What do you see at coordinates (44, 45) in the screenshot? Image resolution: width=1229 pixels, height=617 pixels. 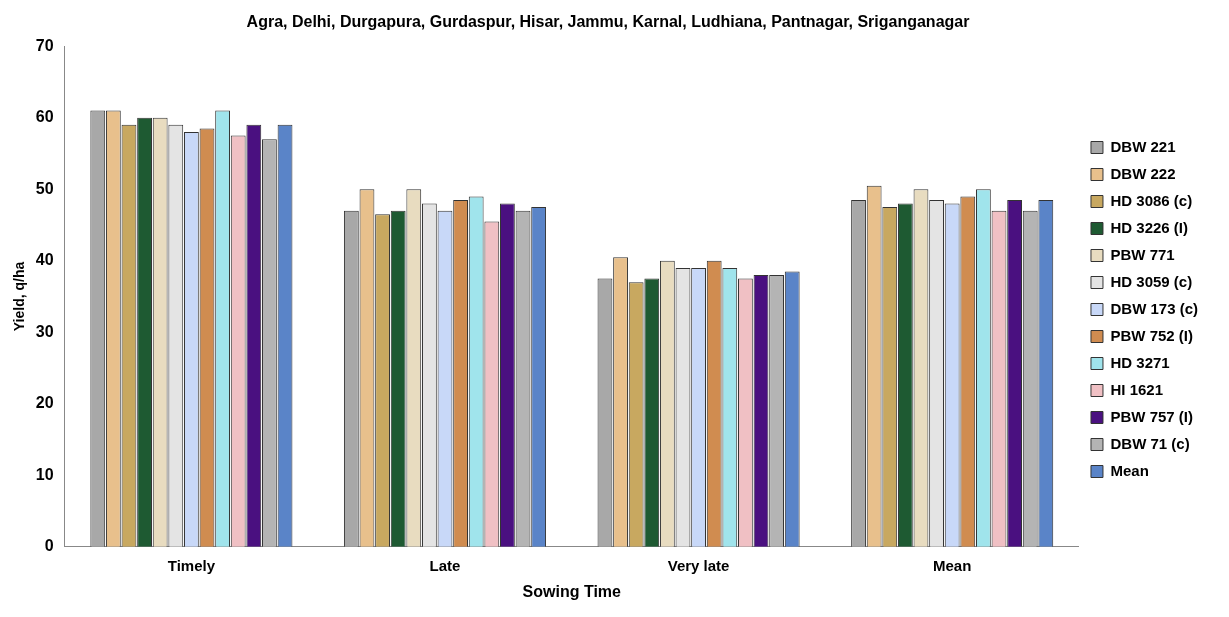 I see `y-tick-label: 70` at bounding box center [44, 45].